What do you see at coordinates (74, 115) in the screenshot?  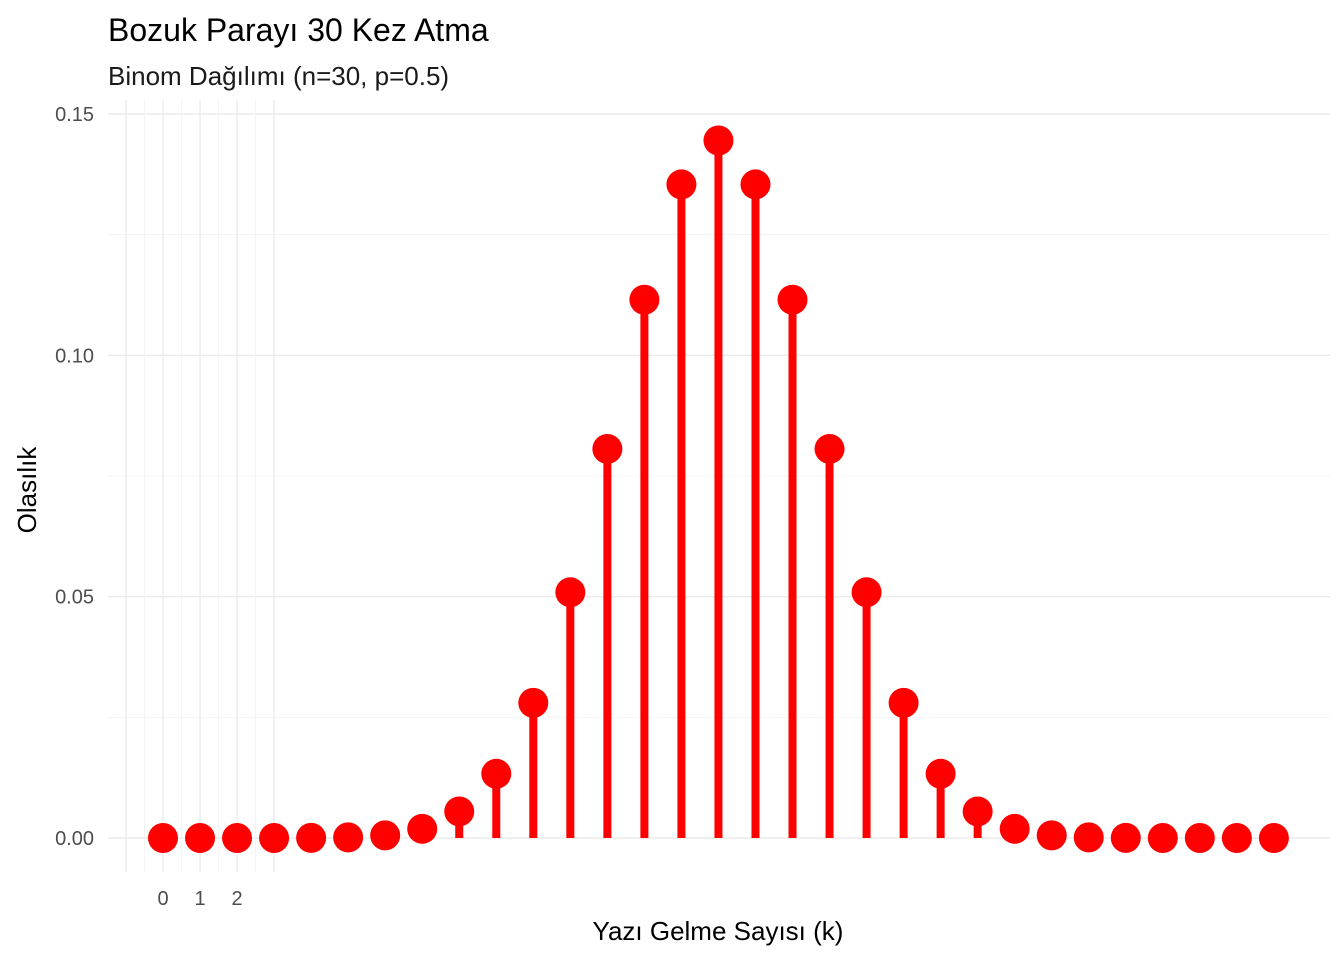 I see `y-tick-label: 0.15` at bounding box center [74, 115].